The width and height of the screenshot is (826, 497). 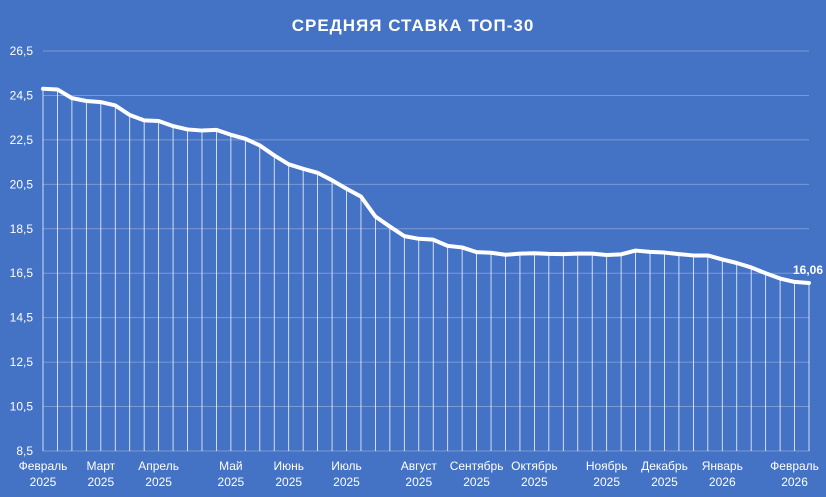 I want to click on x-tick-label: Февраль 2025, so click(x=43, y=474).